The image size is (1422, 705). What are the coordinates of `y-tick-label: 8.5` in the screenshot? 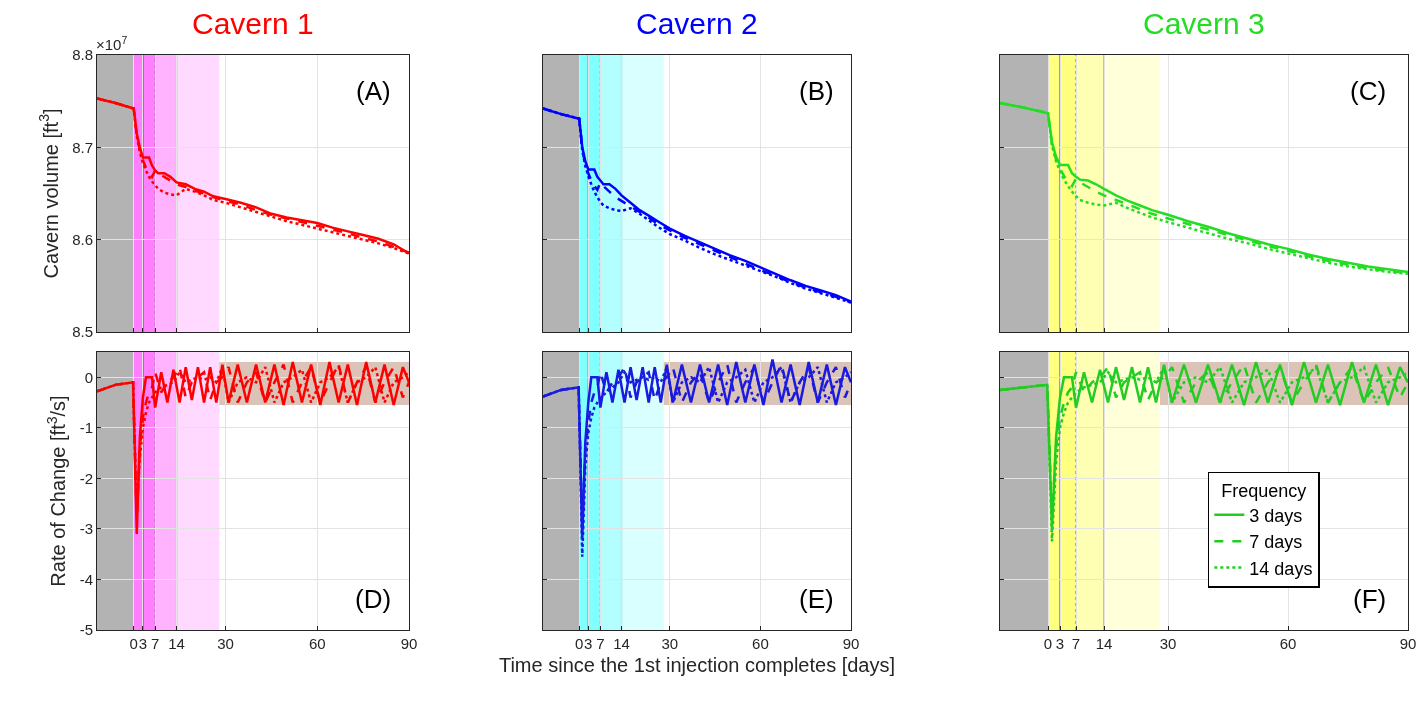 It's located at (82, 332).